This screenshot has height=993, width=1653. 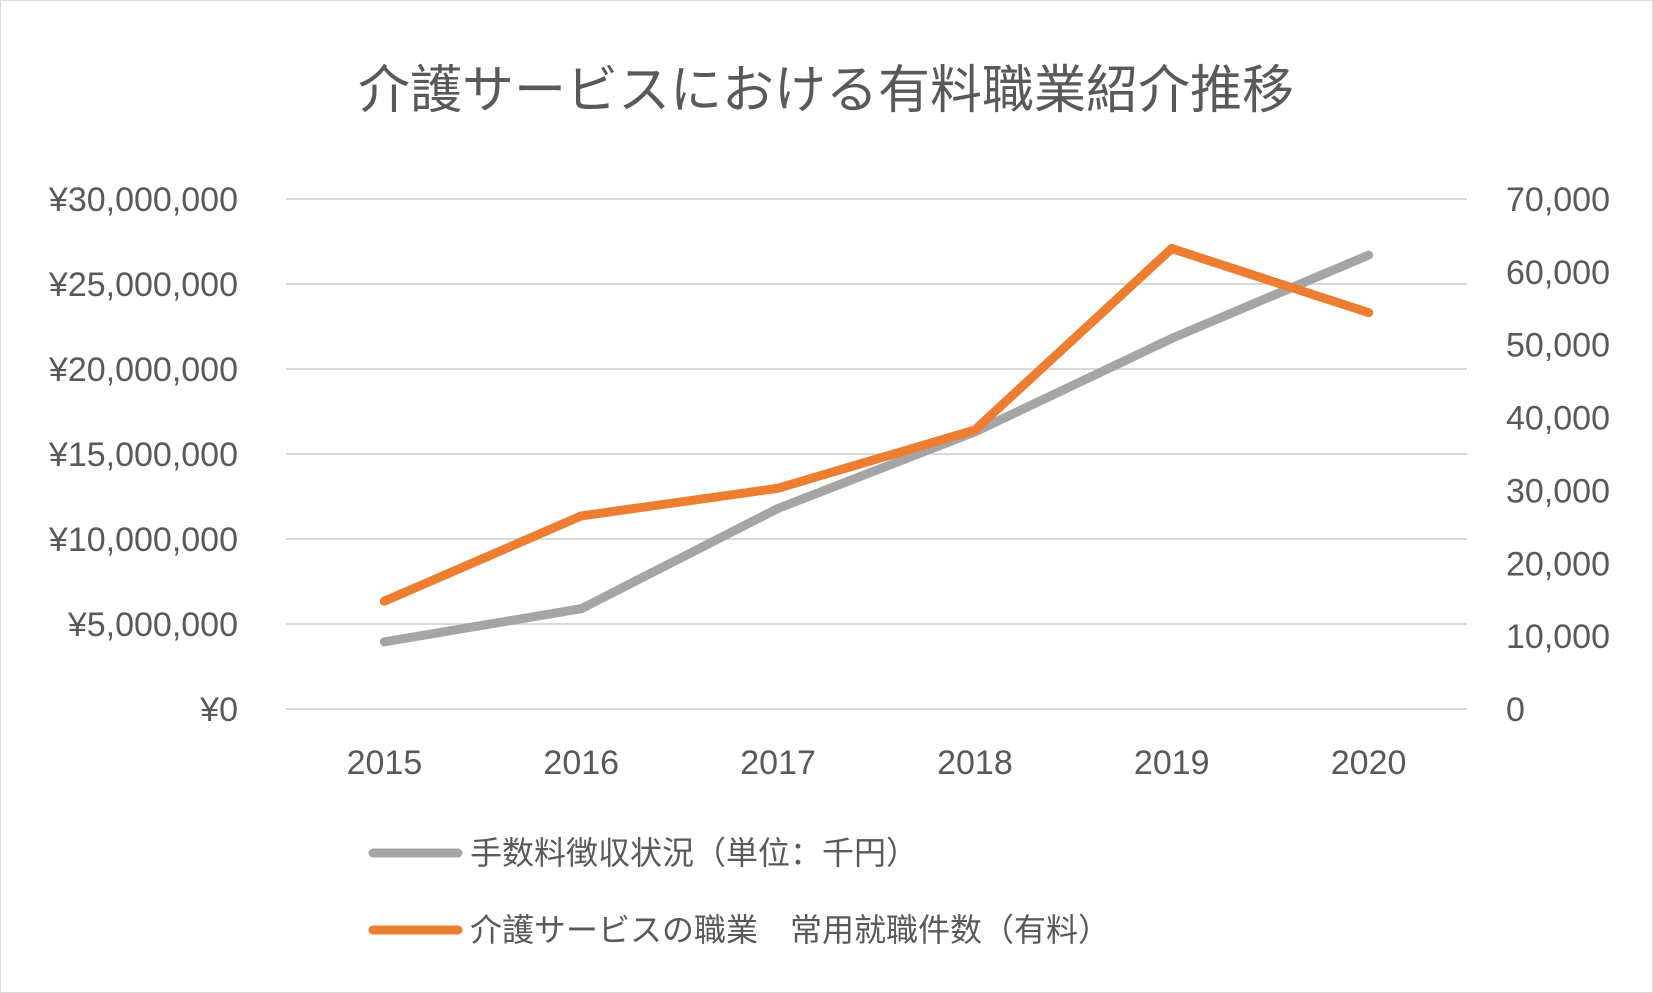 I want to click on x-tick-label: 2015, so click(x=385, y=763).